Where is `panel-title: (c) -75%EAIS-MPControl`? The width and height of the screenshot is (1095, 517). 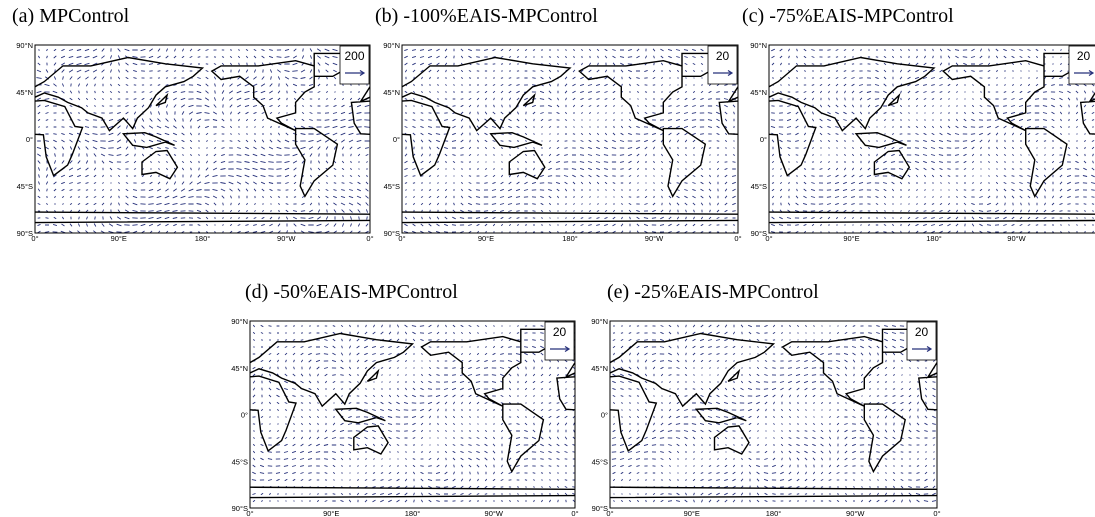 panel-title: (c) -75%EAIS-MPControl is located at coordinates (848, 16).